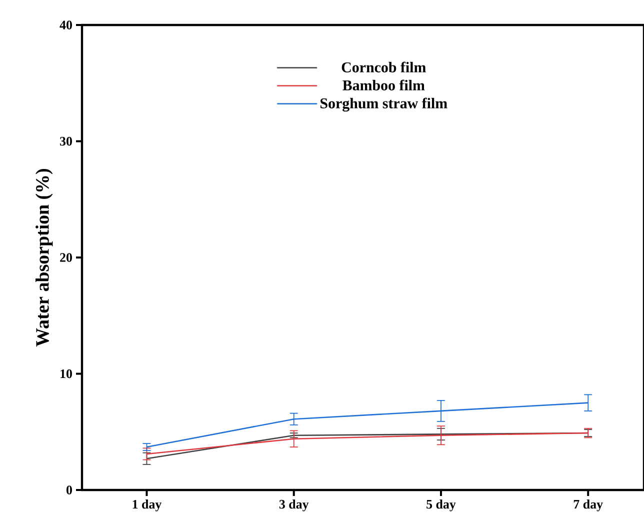 This screenshot has height=525, width=644. I want to click on legend-label: Bamboo film, so click(383, 85).